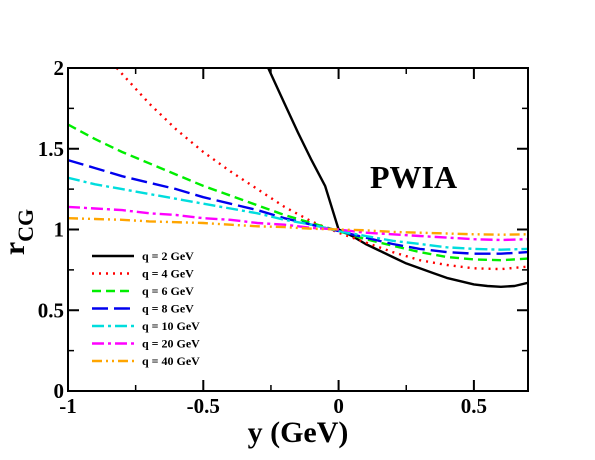 The image size is (595, 460). I want to click on legend-label-2: q = 4 GeV, so click(168, 274).